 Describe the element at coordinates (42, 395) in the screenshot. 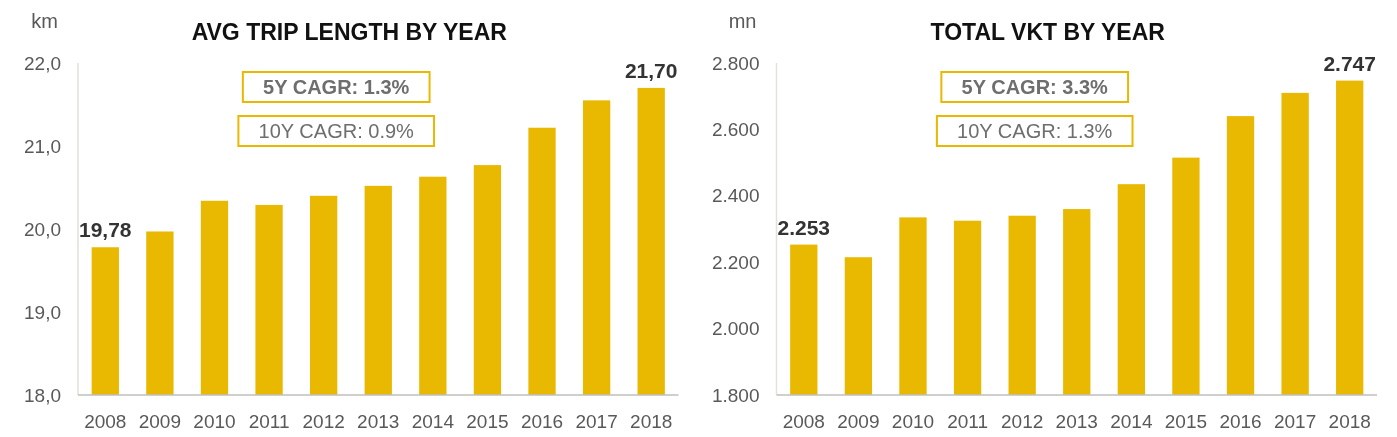

I see `y-tick-label: 18,0` at that location.